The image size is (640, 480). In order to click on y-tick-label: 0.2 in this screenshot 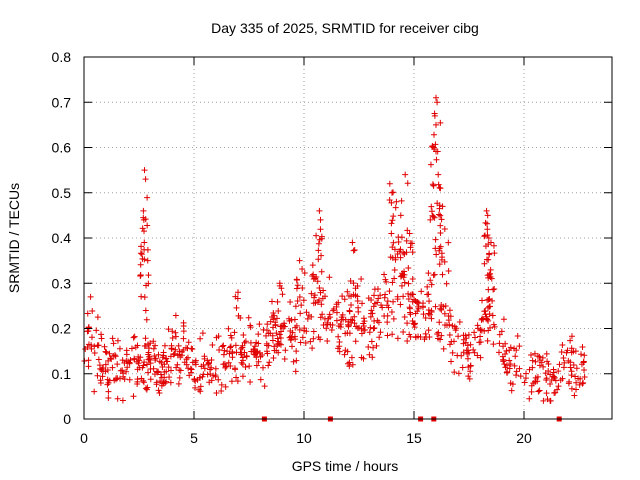, I will do `click(62, 329)`.